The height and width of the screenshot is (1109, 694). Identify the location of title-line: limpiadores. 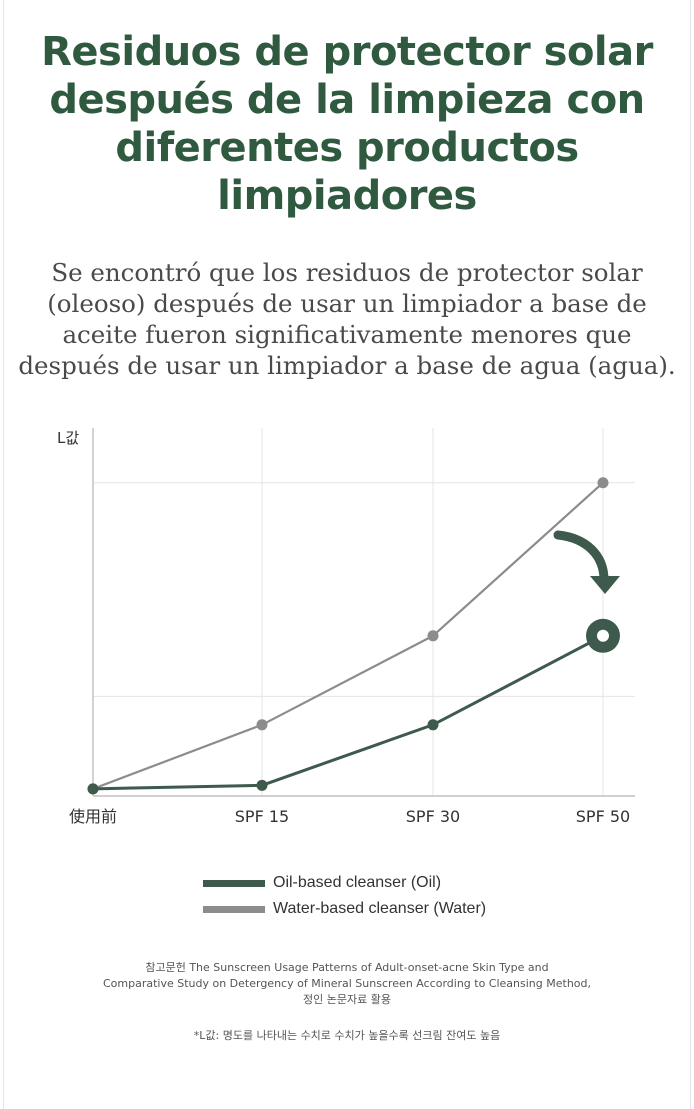
(347, 196).